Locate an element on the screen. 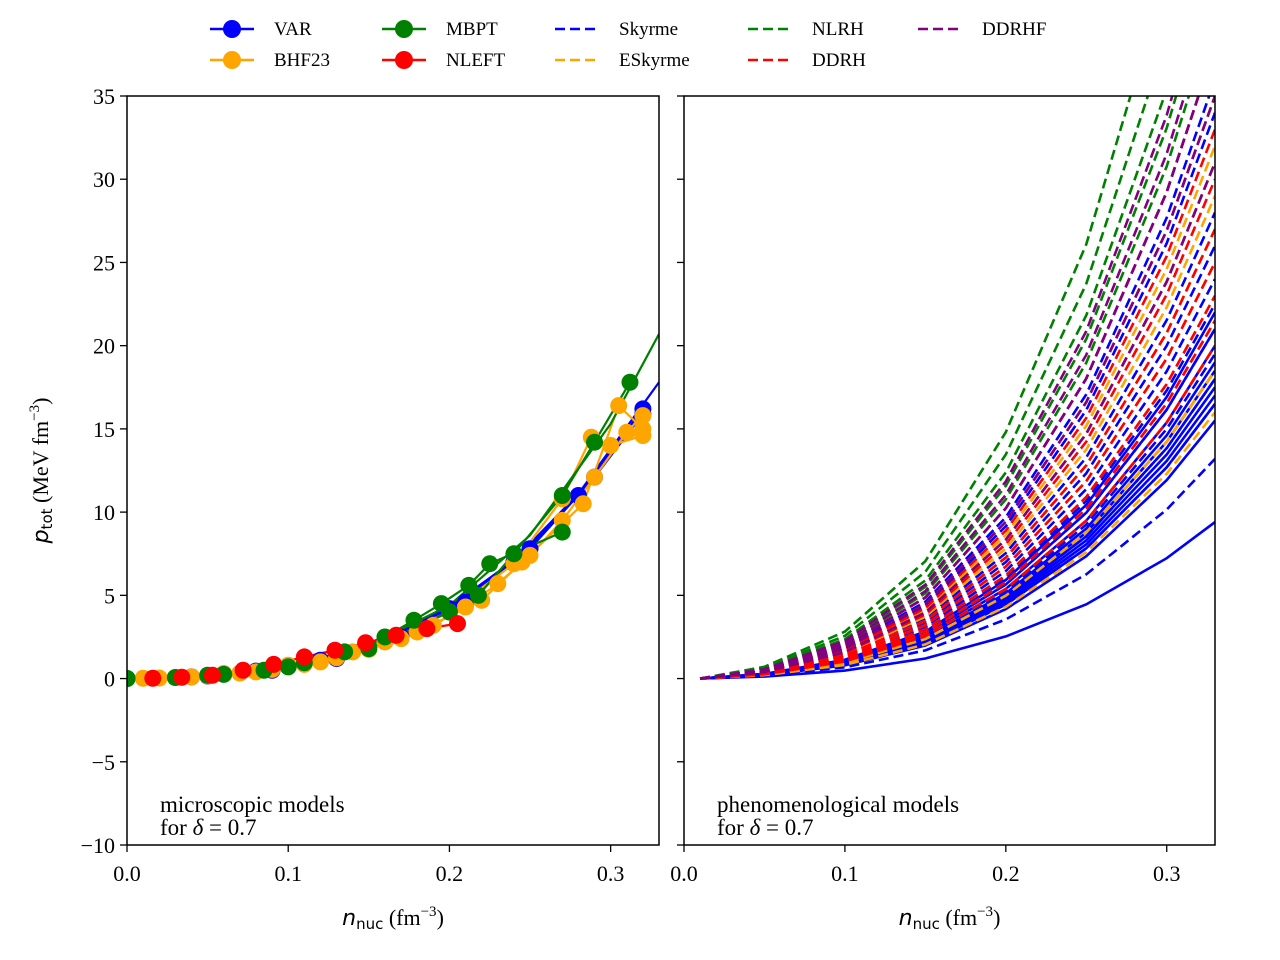 This screenshot has width=1280, height=960. legend-entry-nleft: NLEFT is located at coordinates (444, 60).